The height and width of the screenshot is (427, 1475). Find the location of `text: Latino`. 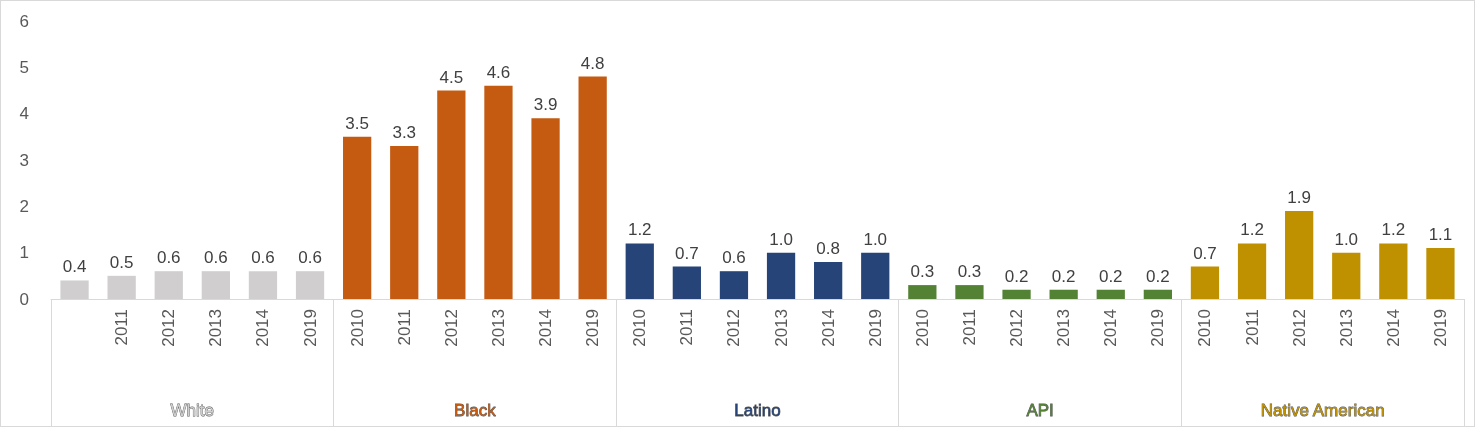

text: Latino is located at coordinates (757, 410).